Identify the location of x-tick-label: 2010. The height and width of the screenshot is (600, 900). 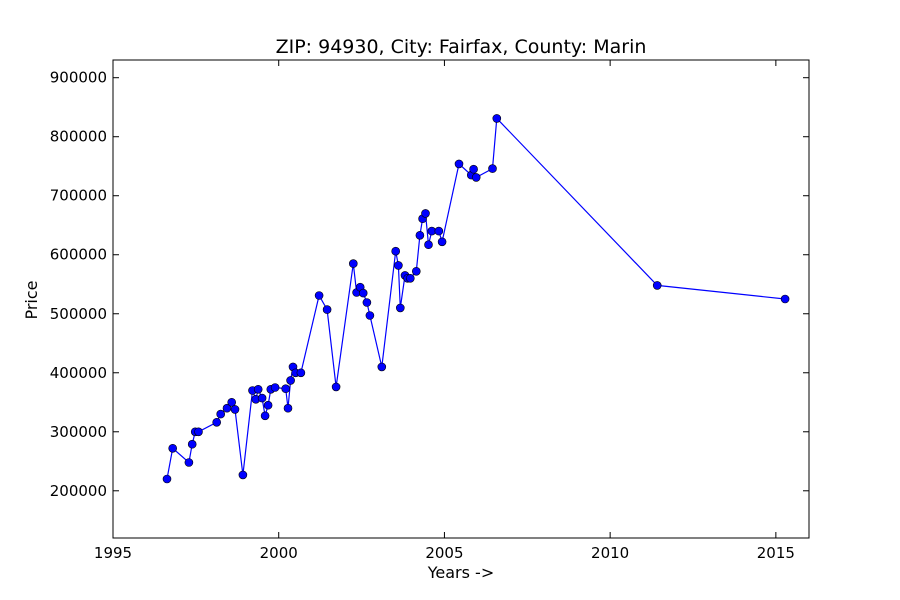
(610, 553).